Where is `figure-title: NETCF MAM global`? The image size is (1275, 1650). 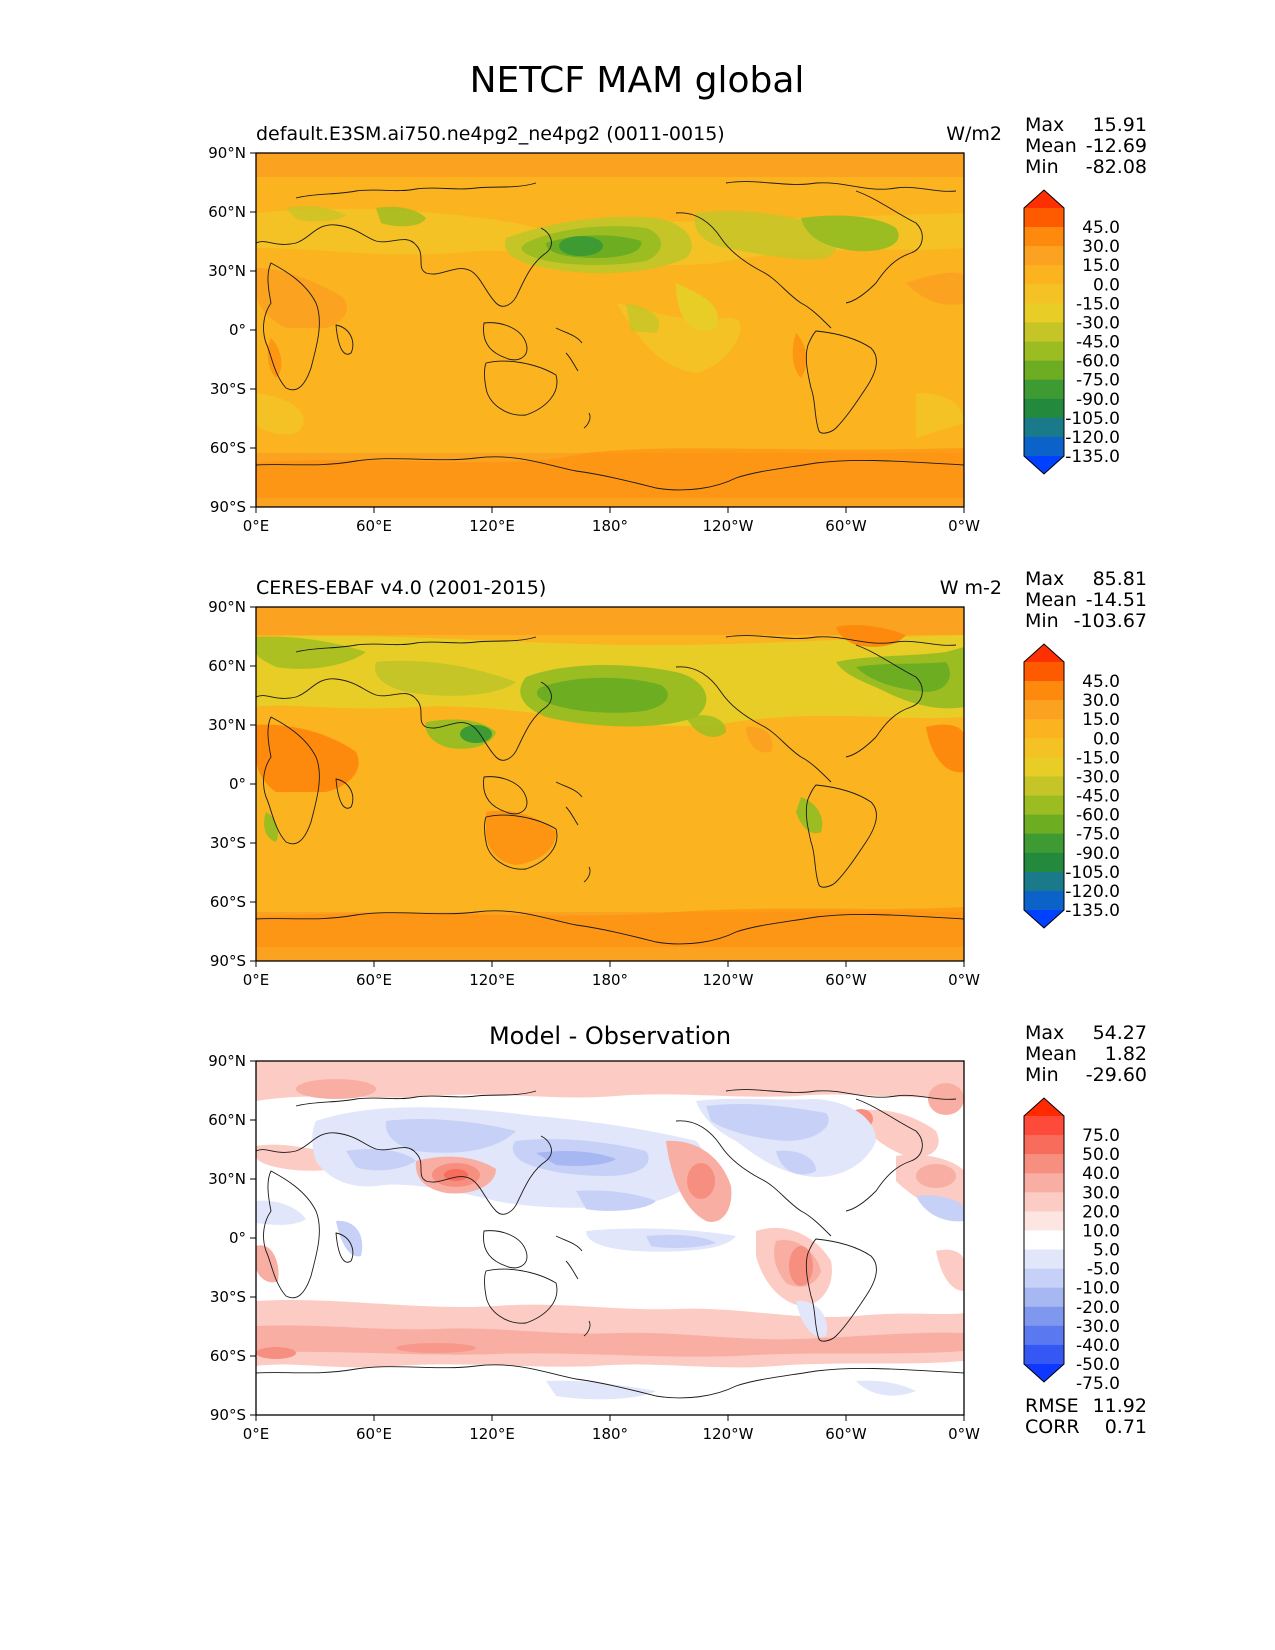
figure-title: NETCF MAM global is located at coordinates (637, 80).